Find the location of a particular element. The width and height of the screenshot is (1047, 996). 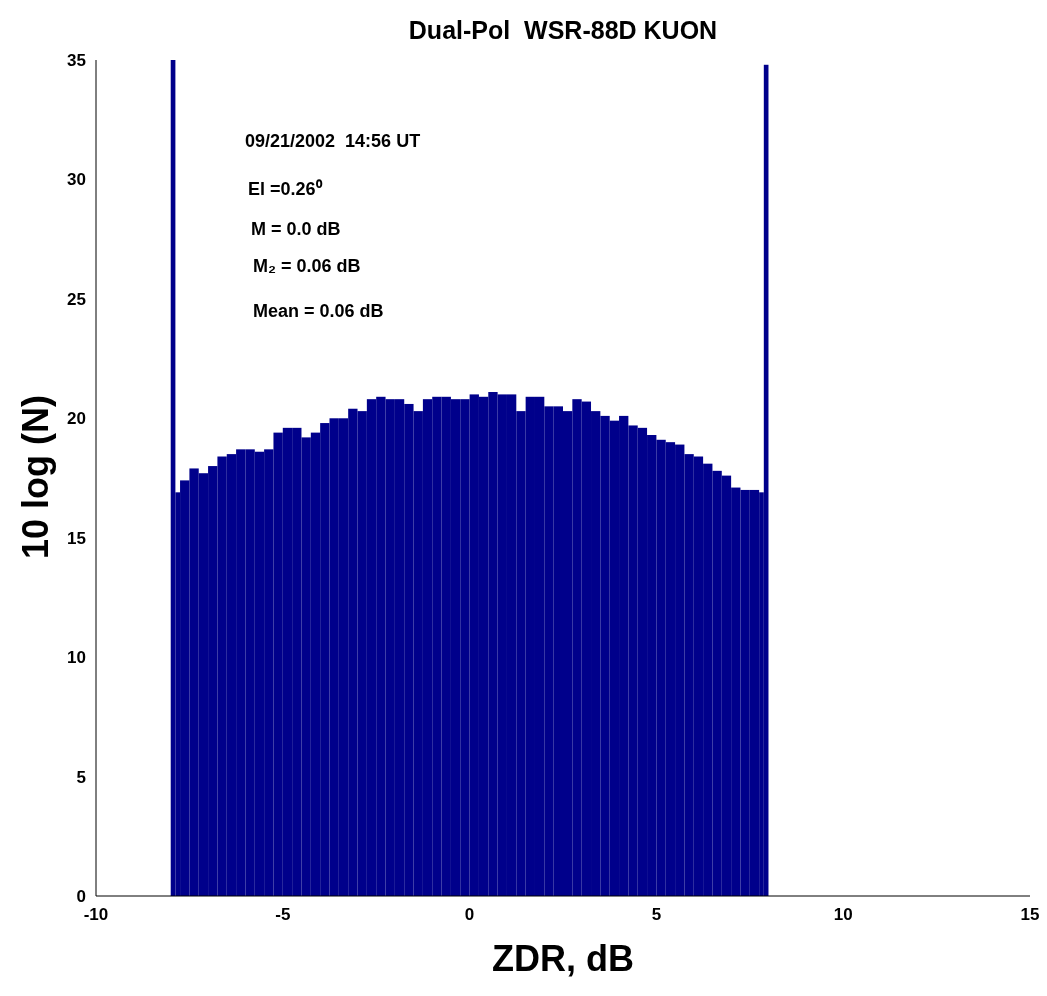

annotation: El =0.26⁰ is located at coordinates (285, 189).